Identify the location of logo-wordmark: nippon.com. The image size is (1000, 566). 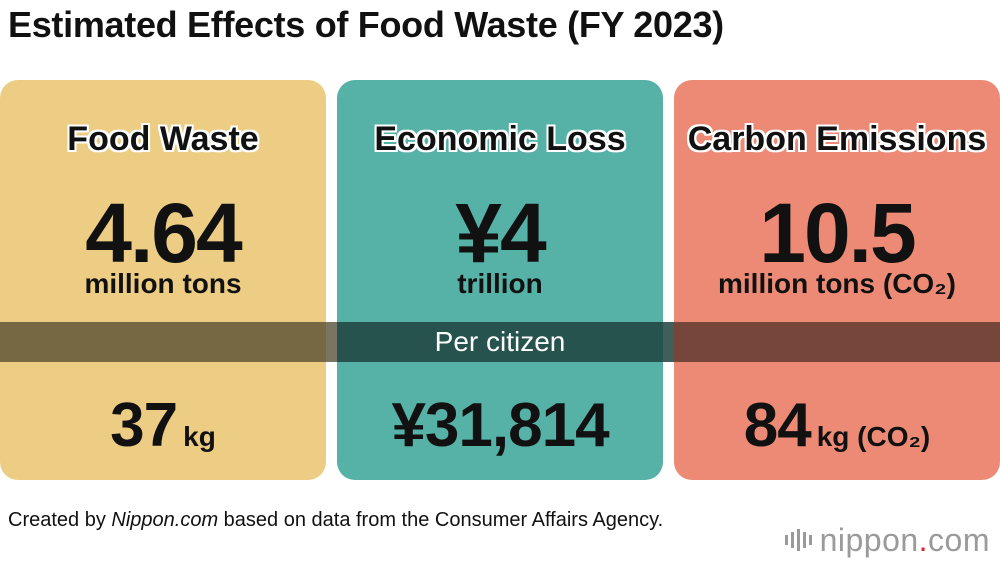
(904, 539).